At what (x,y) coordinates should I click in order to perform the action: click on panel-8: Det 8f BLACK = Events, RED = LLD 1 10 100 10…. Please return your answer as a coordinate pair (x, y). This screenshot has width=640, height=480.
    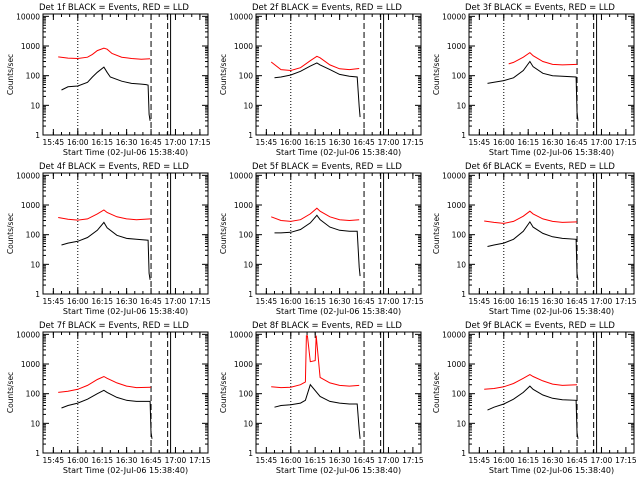
    Looking at the image, I should click on (321, 398).